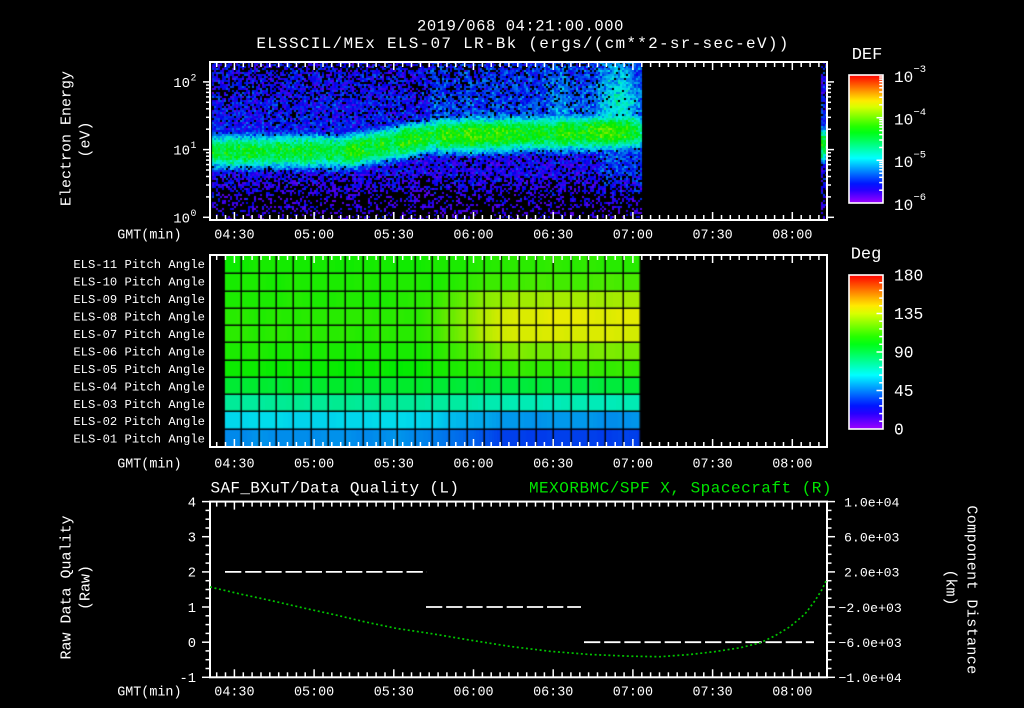 This screenshot has width=1024, height=708. I want to click on svg-text: ELS-01 Pitch Angle, so click(139, 440).